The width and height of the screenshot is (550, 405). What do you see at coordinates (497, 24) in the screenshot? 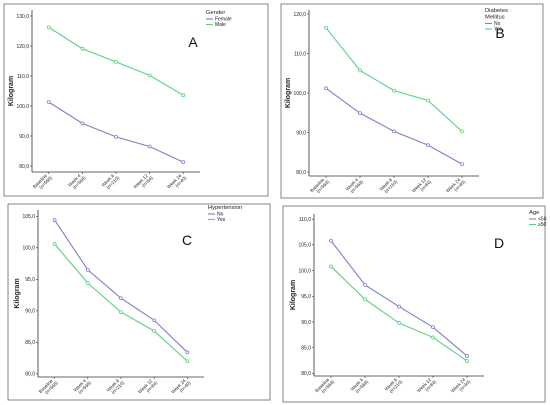
I see `legend-entry-b-0: No` at bounding box center [497, 24].